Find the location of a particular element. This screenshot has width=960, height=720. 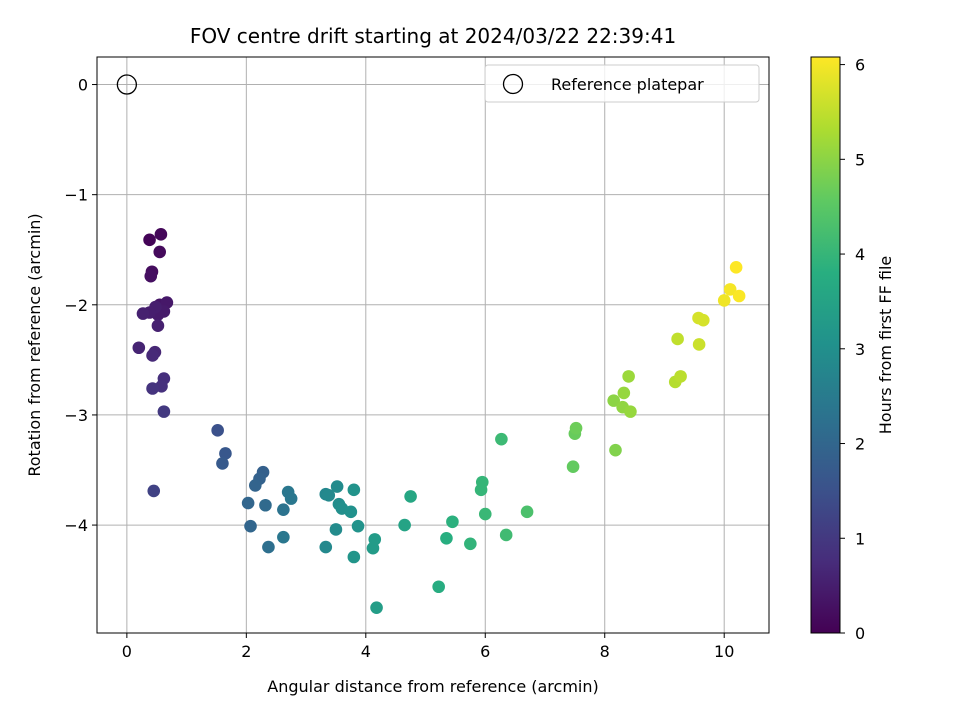

colorbar-label: Hours from first FF file is located at coordinates (885, 345).